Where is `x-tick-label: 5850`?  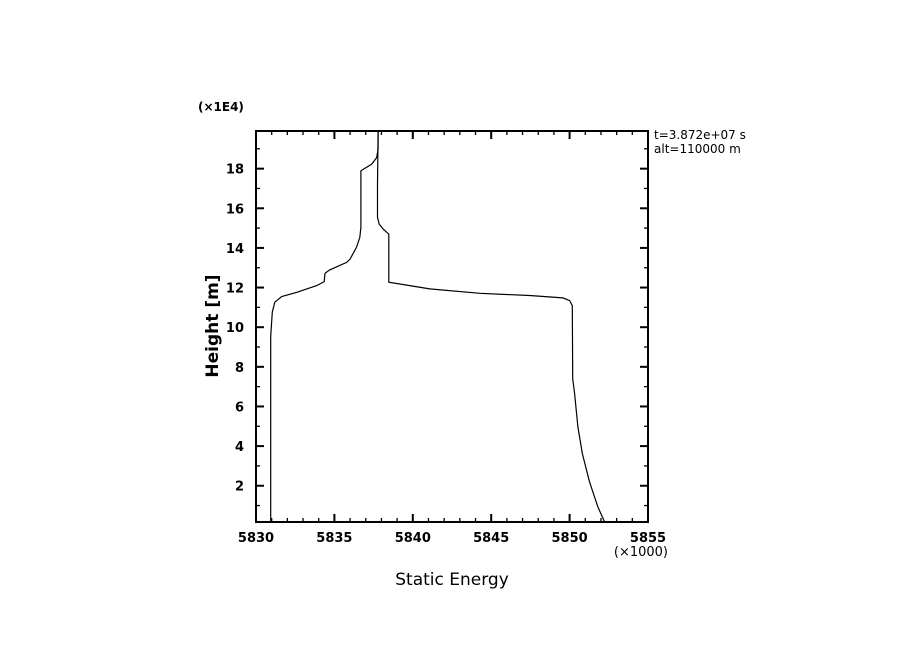
x-tick-label: 5850 is located at coordinates (570, 538).